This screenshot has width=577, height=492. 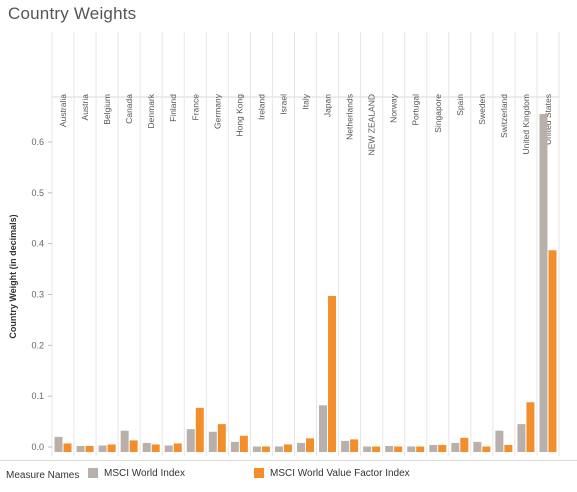 I want to click on y-tick-label: 0.4, so click(x=37, y=244).